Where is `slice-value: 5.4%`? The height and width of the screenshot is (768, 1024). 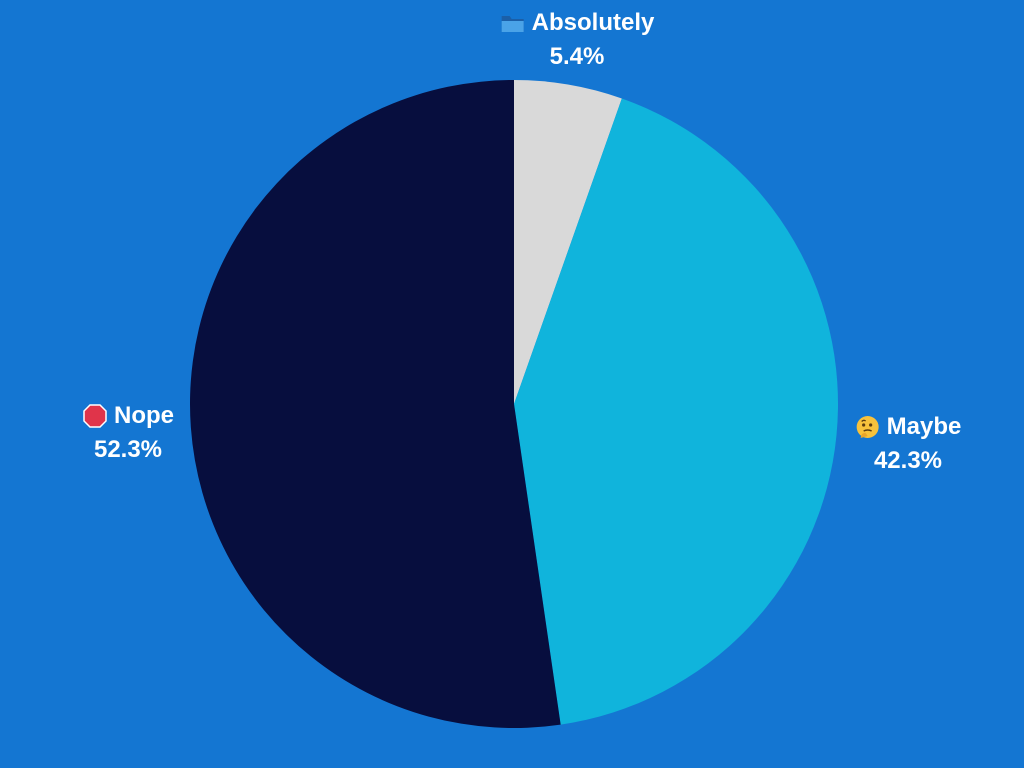 slice-value: 5.4% is located at coordinates (577, 56).